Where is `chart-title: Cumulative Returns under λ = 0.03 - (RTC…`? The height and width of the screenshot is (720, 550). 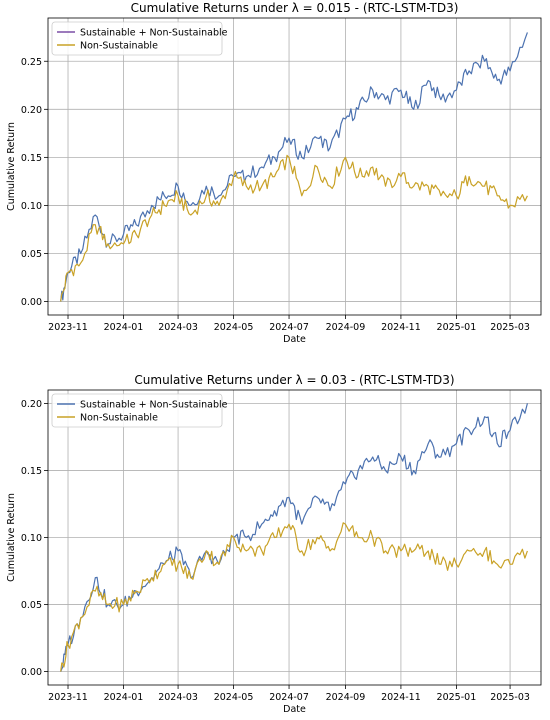 chart-title: Cumulative Returns under λ = 0.03 - (RTC… is located at coordinates (294, 380).